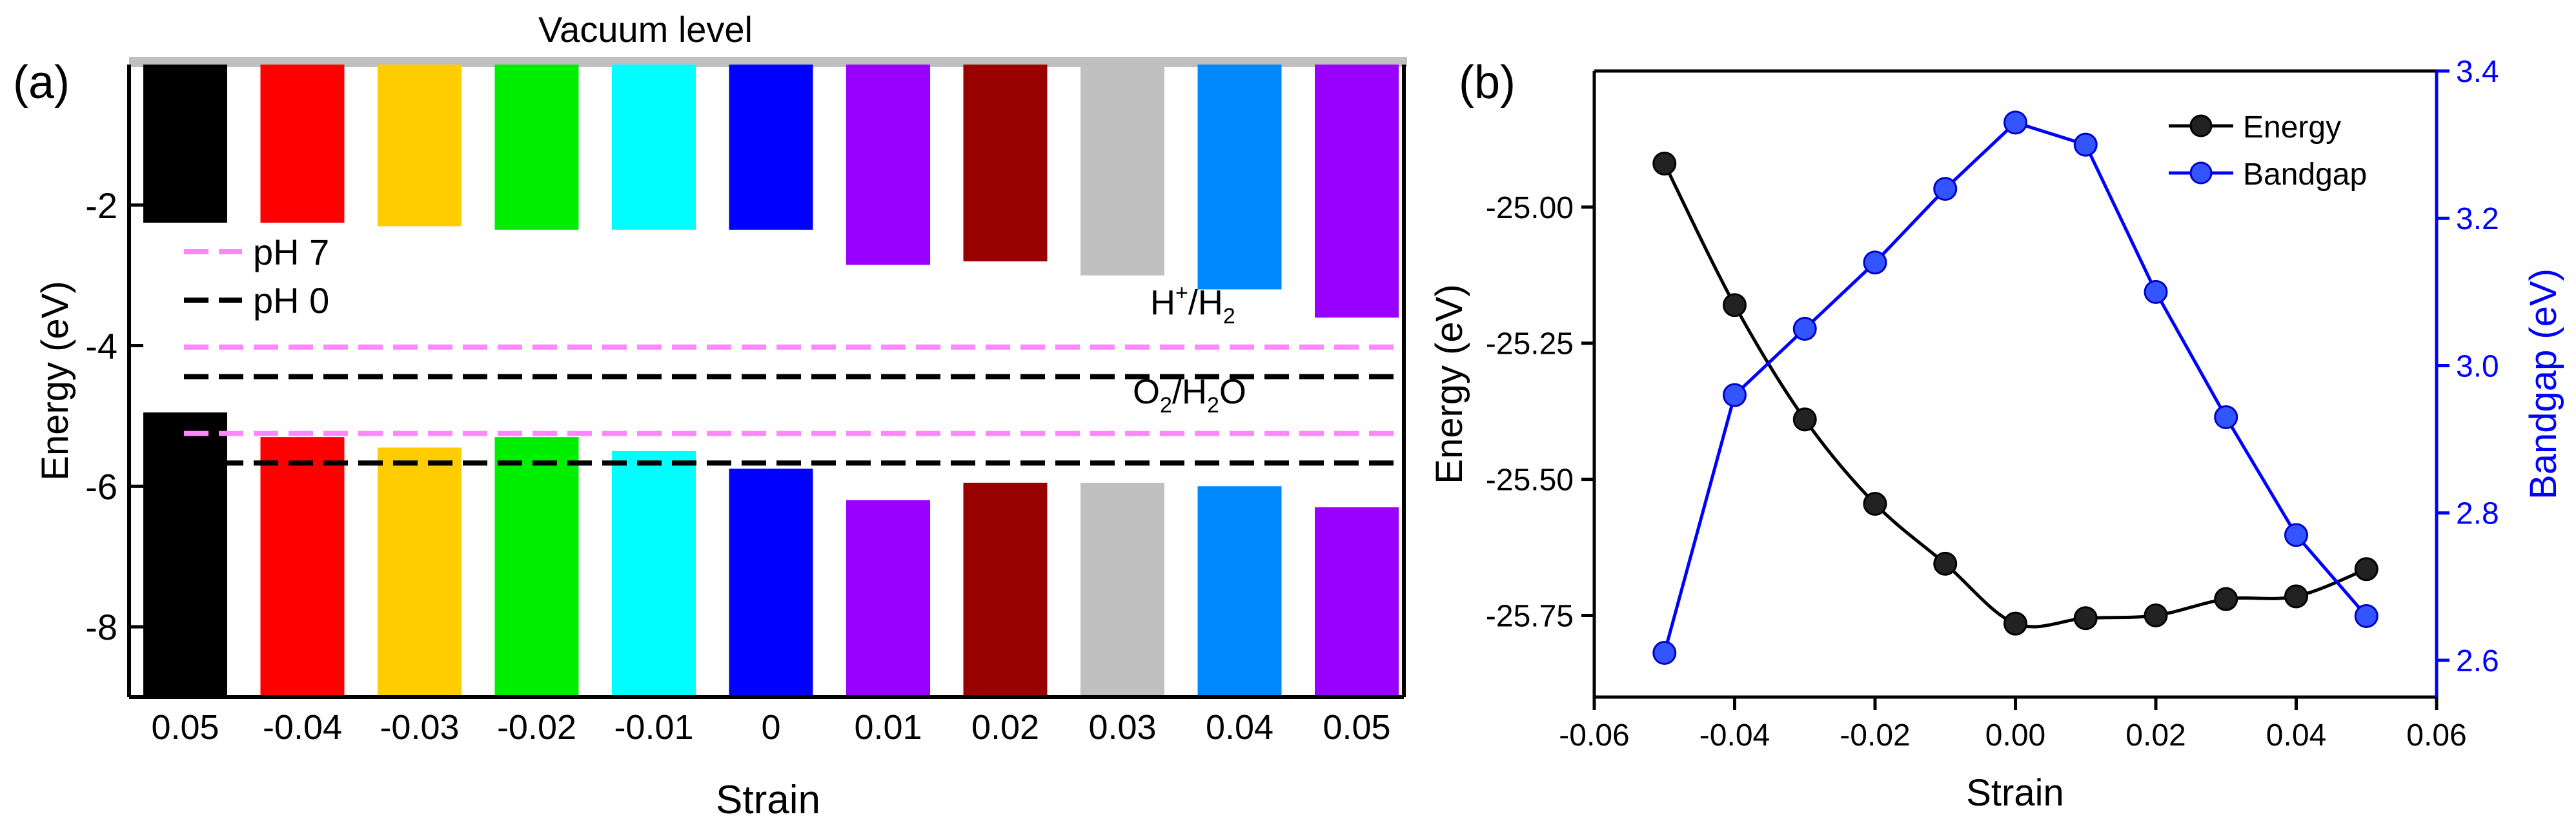 The image size is (2576, 821). I want to click on y-ticks: -2 -4 -6 -8, so click(114, 416).